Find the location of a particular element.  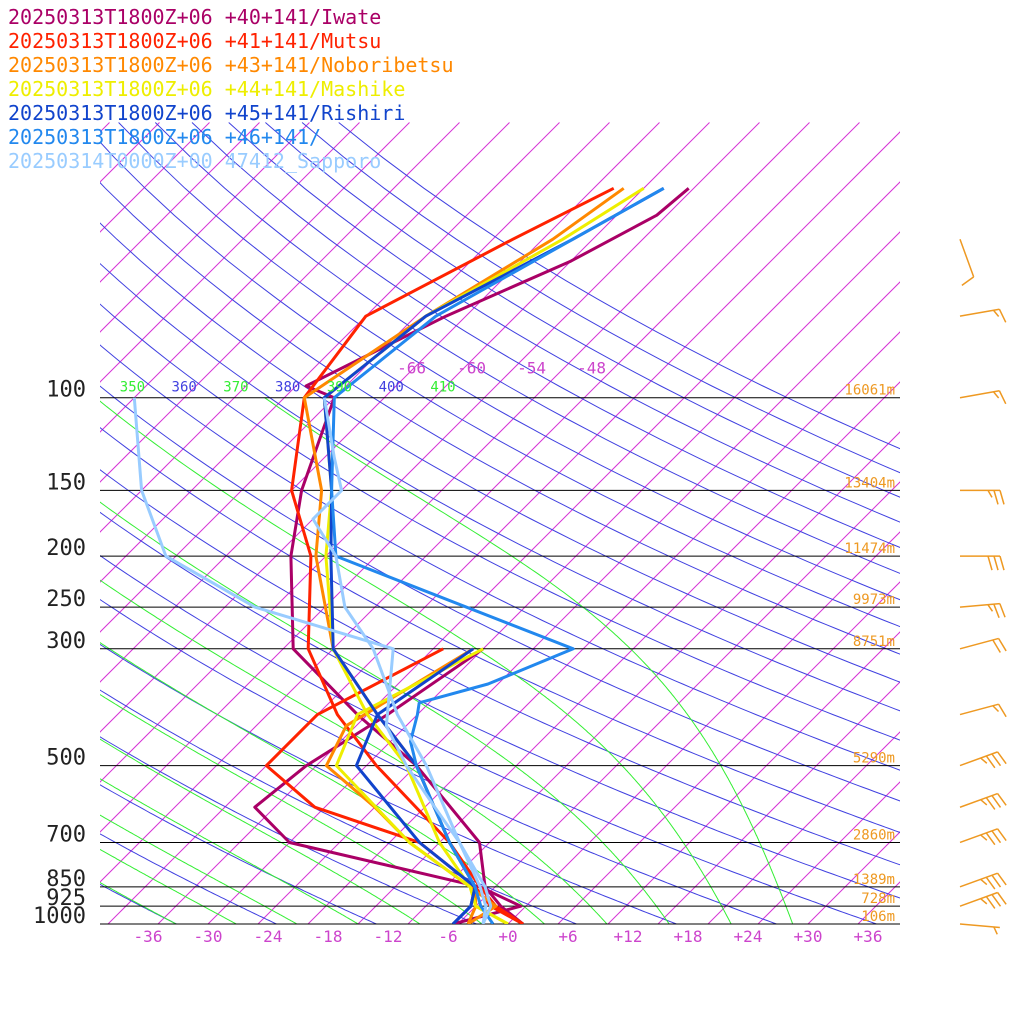

theta-label: 360 is located at coordinates (184, 388).